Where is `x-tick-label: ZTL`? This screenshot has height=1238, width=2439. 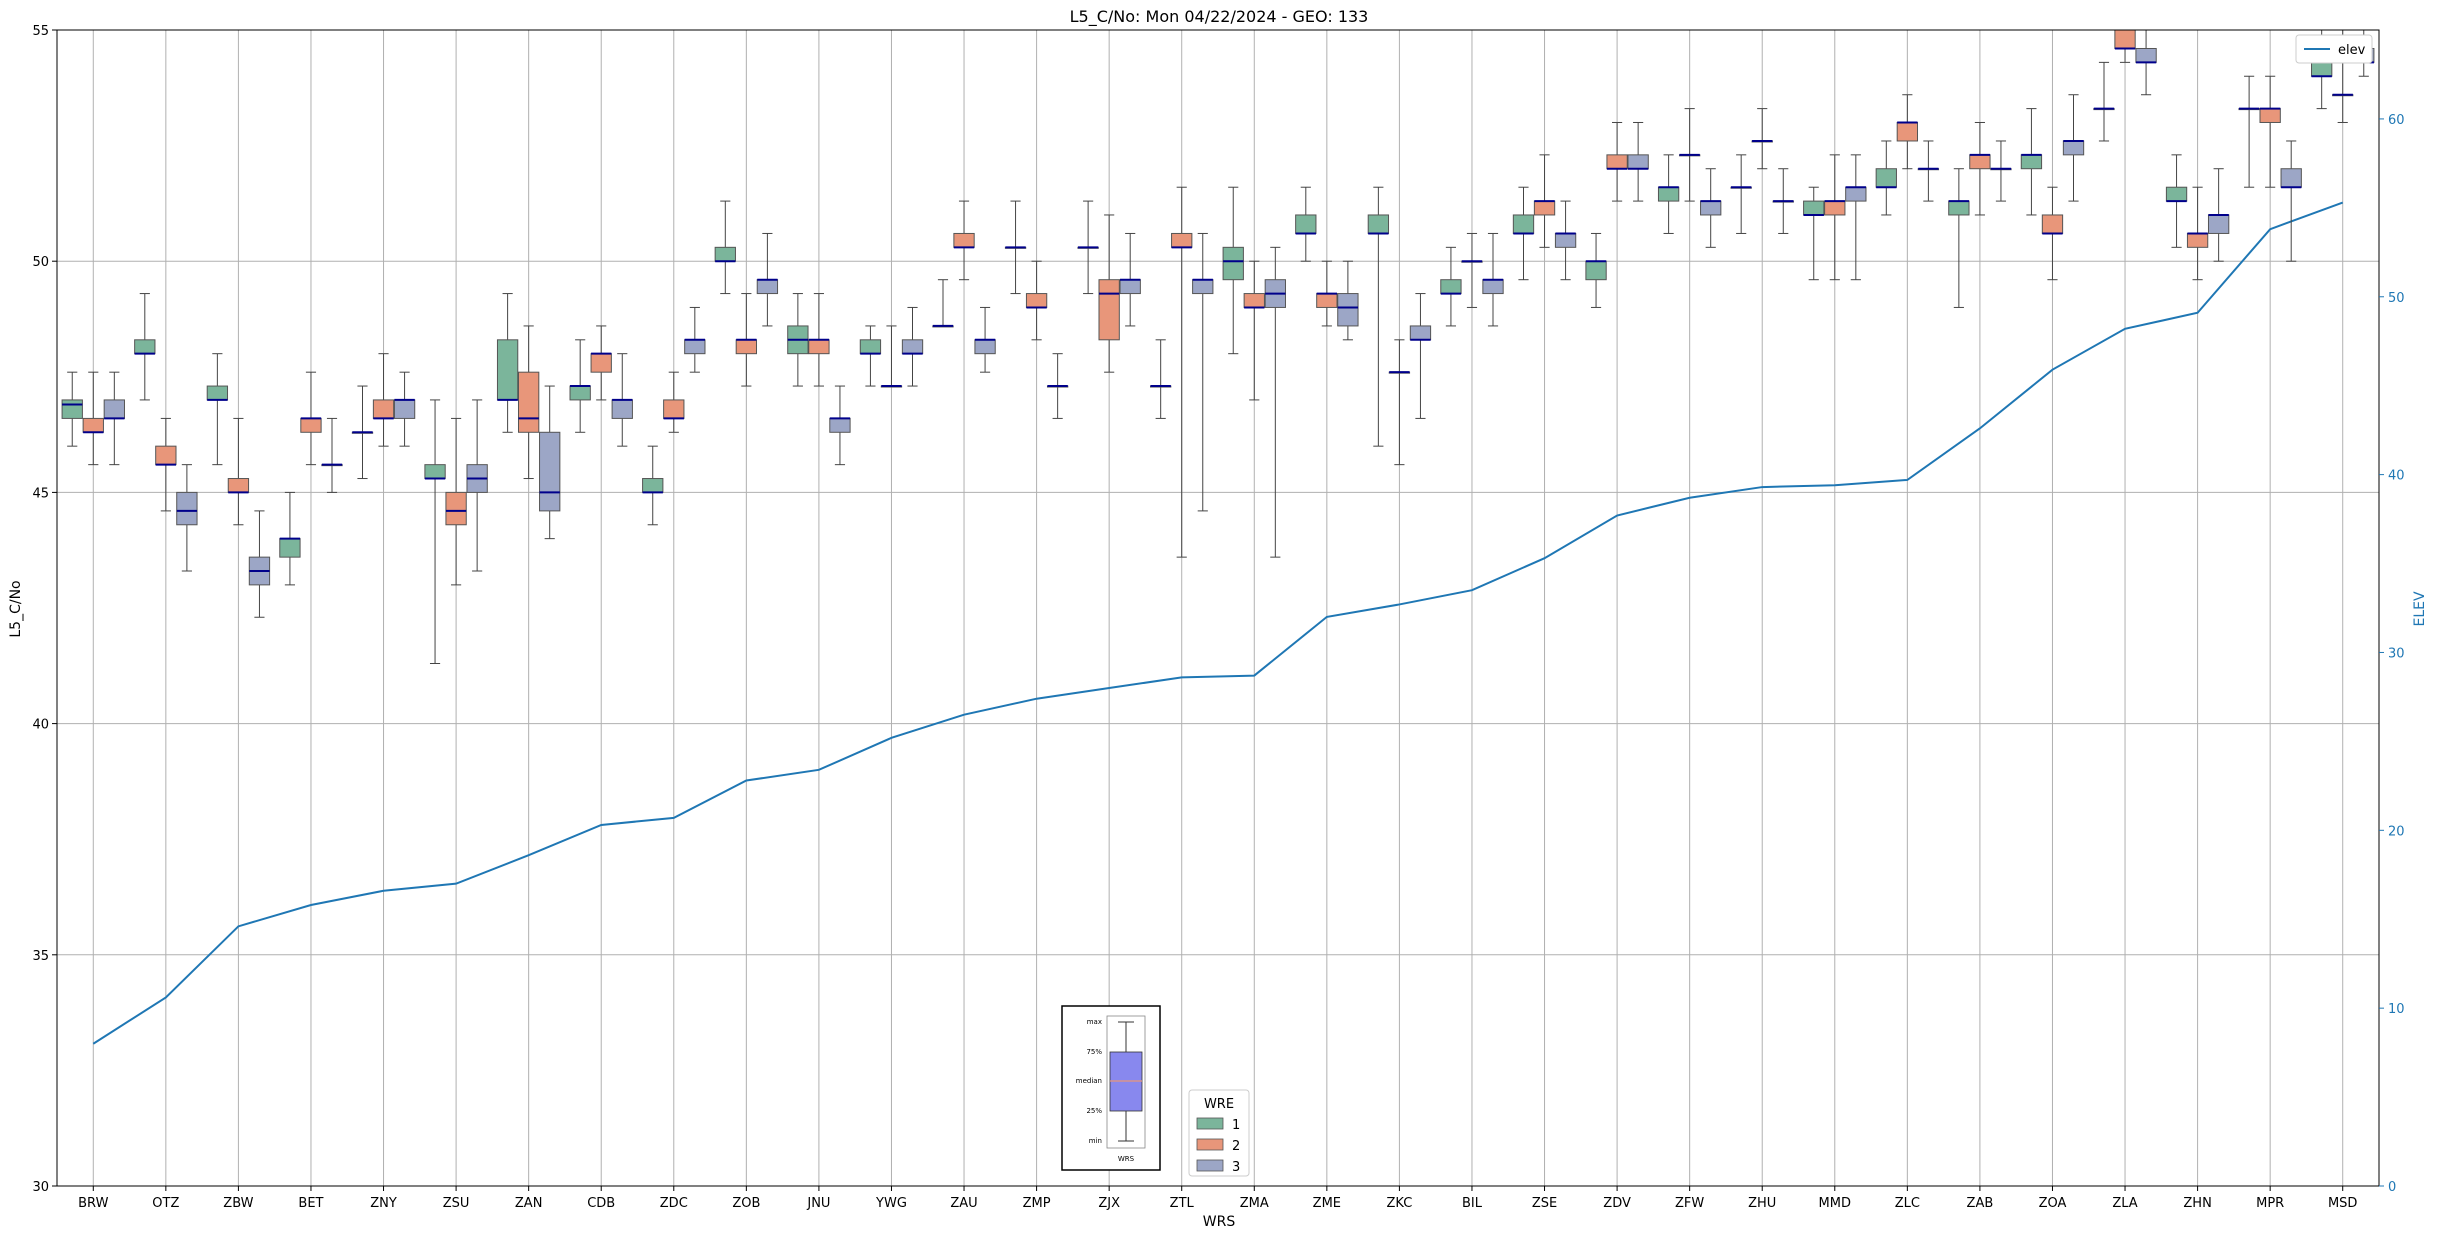
x-tick-label: ZTL is located at coordinates (1182, 1203).